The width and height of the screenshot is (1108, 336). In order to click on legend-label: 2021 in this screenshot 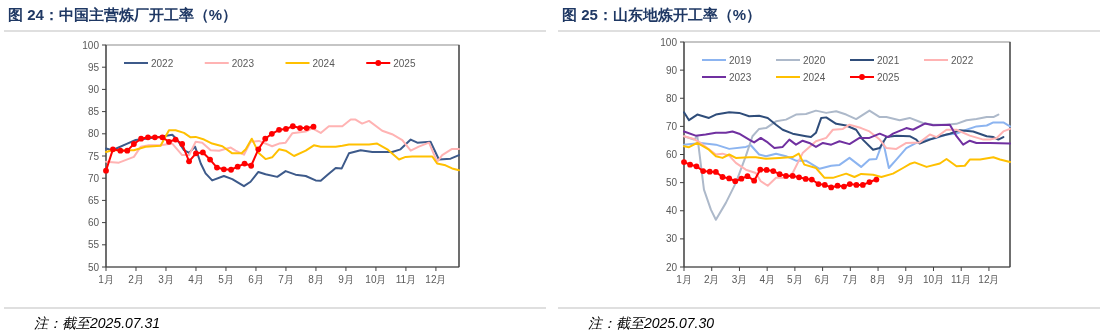, I will do `click(888, 60)`.